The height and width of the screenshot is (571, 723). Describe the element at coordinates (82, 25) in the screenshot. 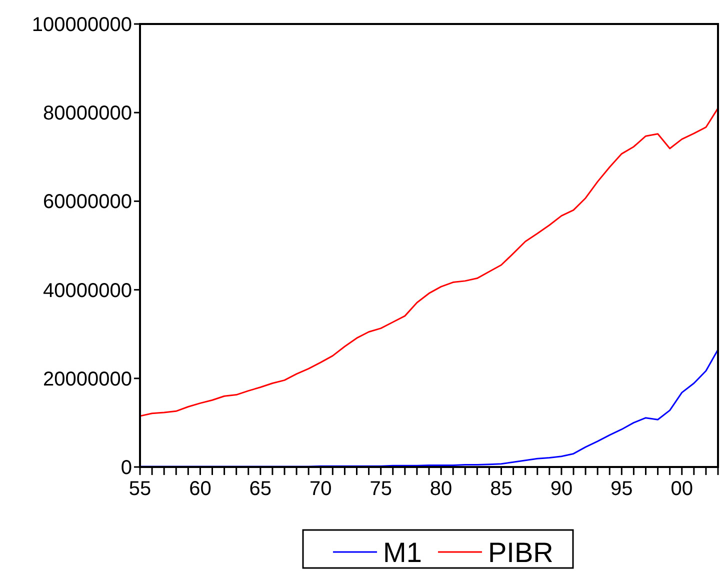

I see `y-tick-label: 100000000` at that location.